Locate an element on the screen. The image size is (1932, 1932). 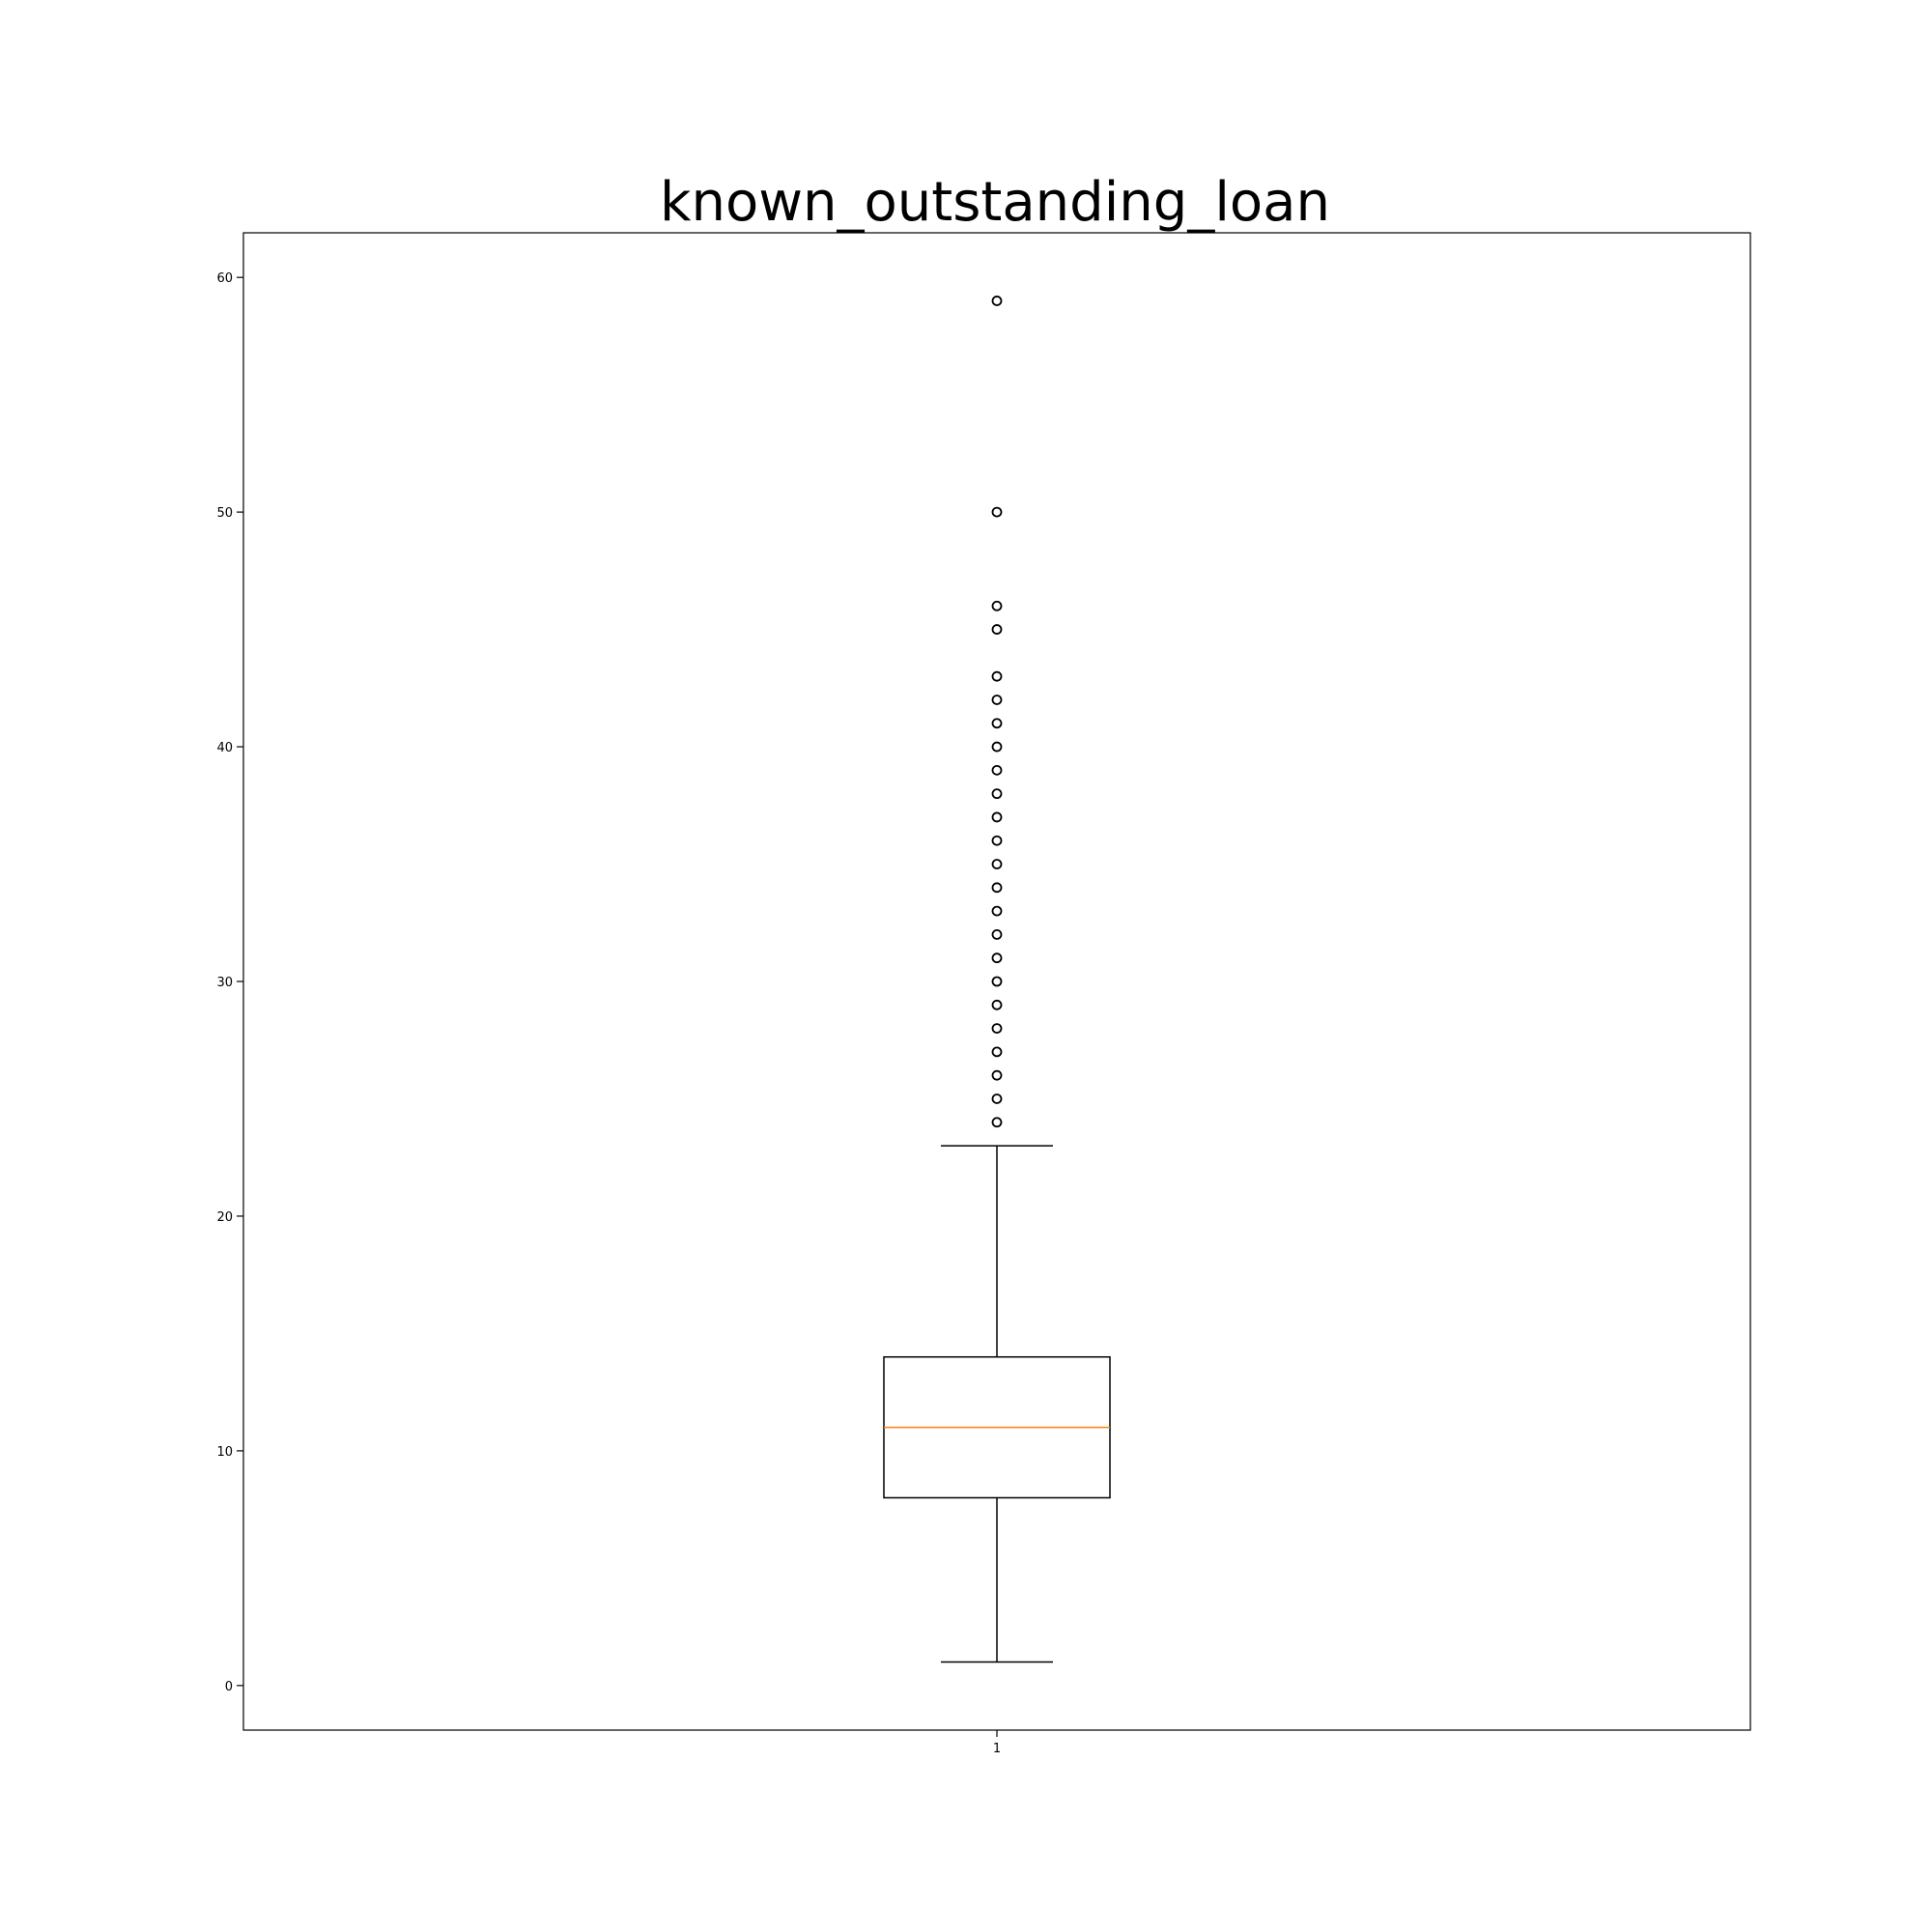
y-tick-label: 20 is located at coordinates (224, 1217).